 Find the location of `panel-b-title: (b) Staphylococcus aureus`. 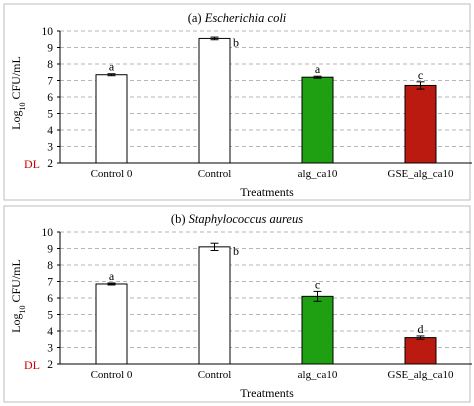

panel-b-title: (b) Staphylococcus aureus is located at coordinates (237, 219).